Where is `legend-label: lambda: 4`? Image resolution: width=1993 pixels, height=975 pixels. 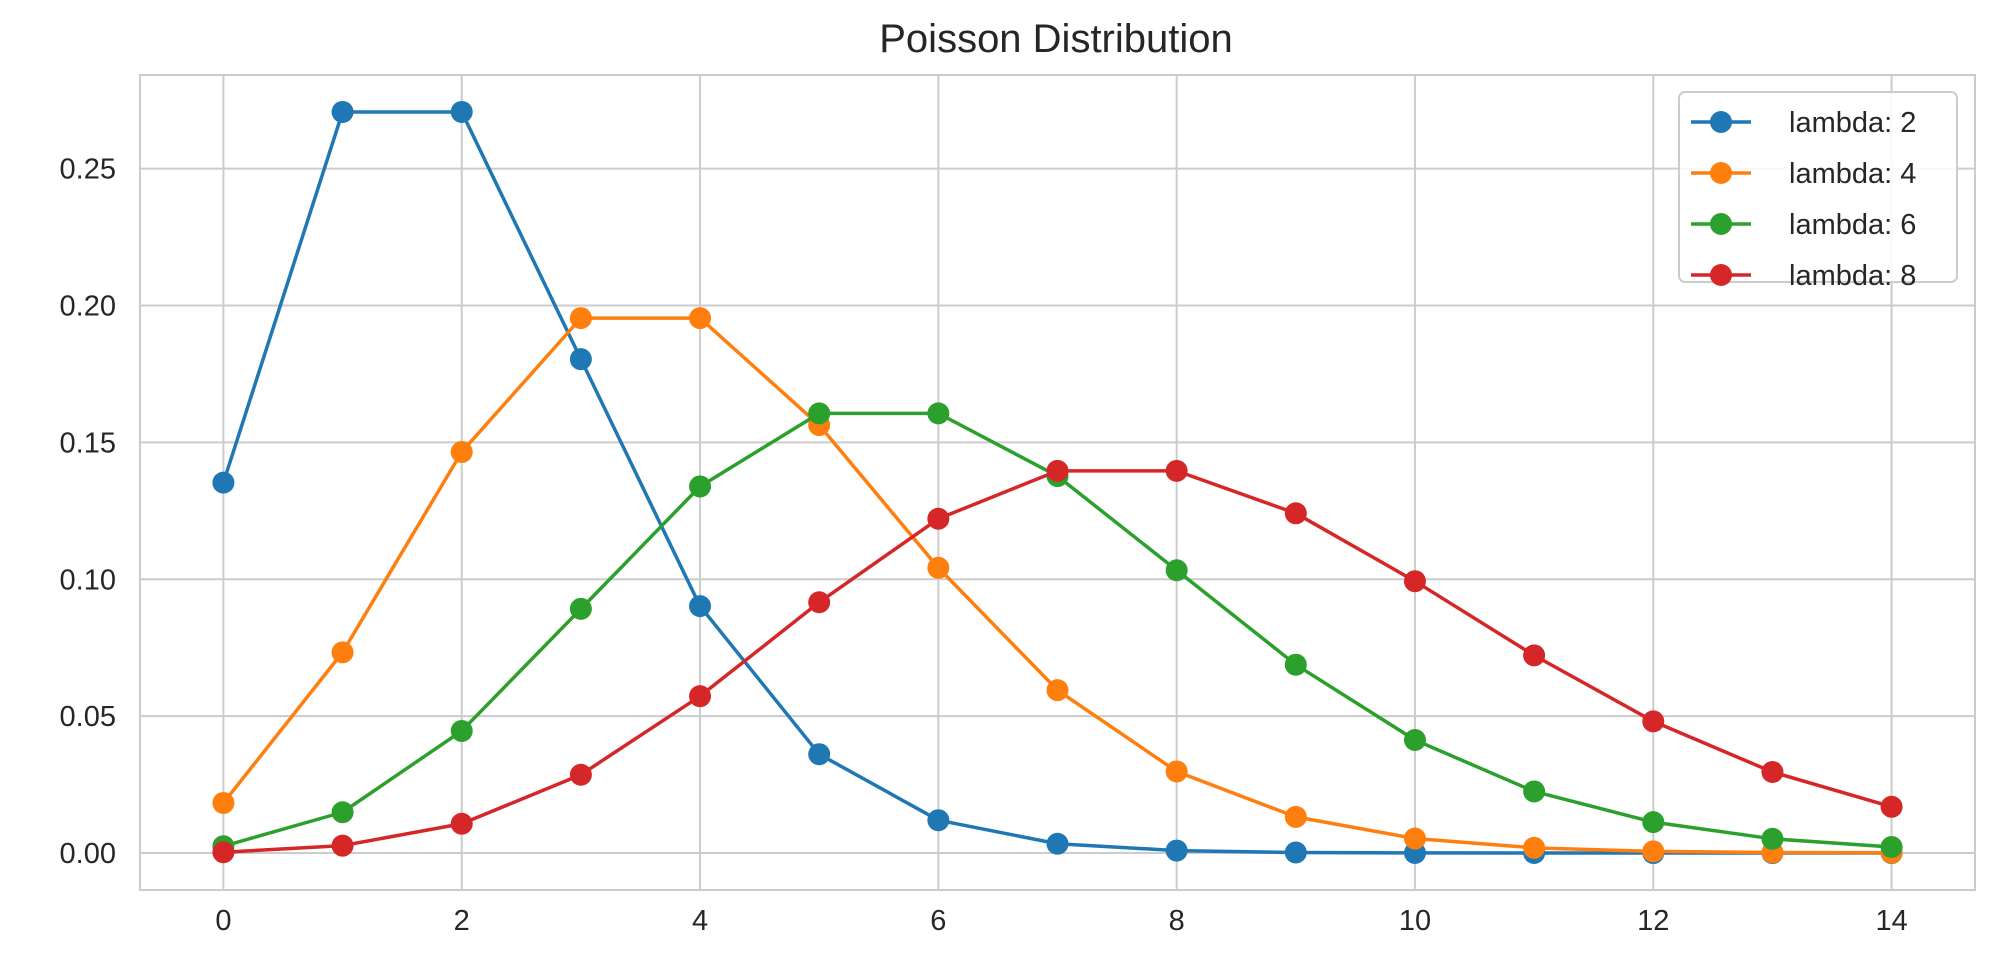 legend-label: lambda: 4 is located at coordinates (1852, 174).